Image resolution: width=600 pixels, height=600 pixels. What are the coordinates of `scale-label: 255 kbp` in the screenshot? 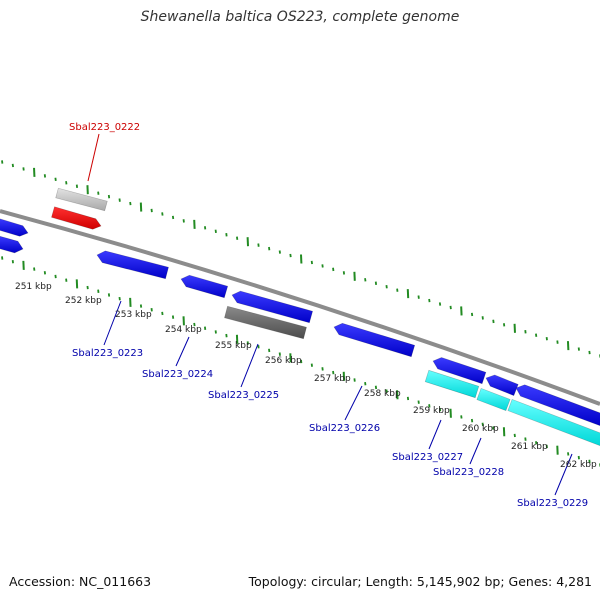 It's located at (233, 346).